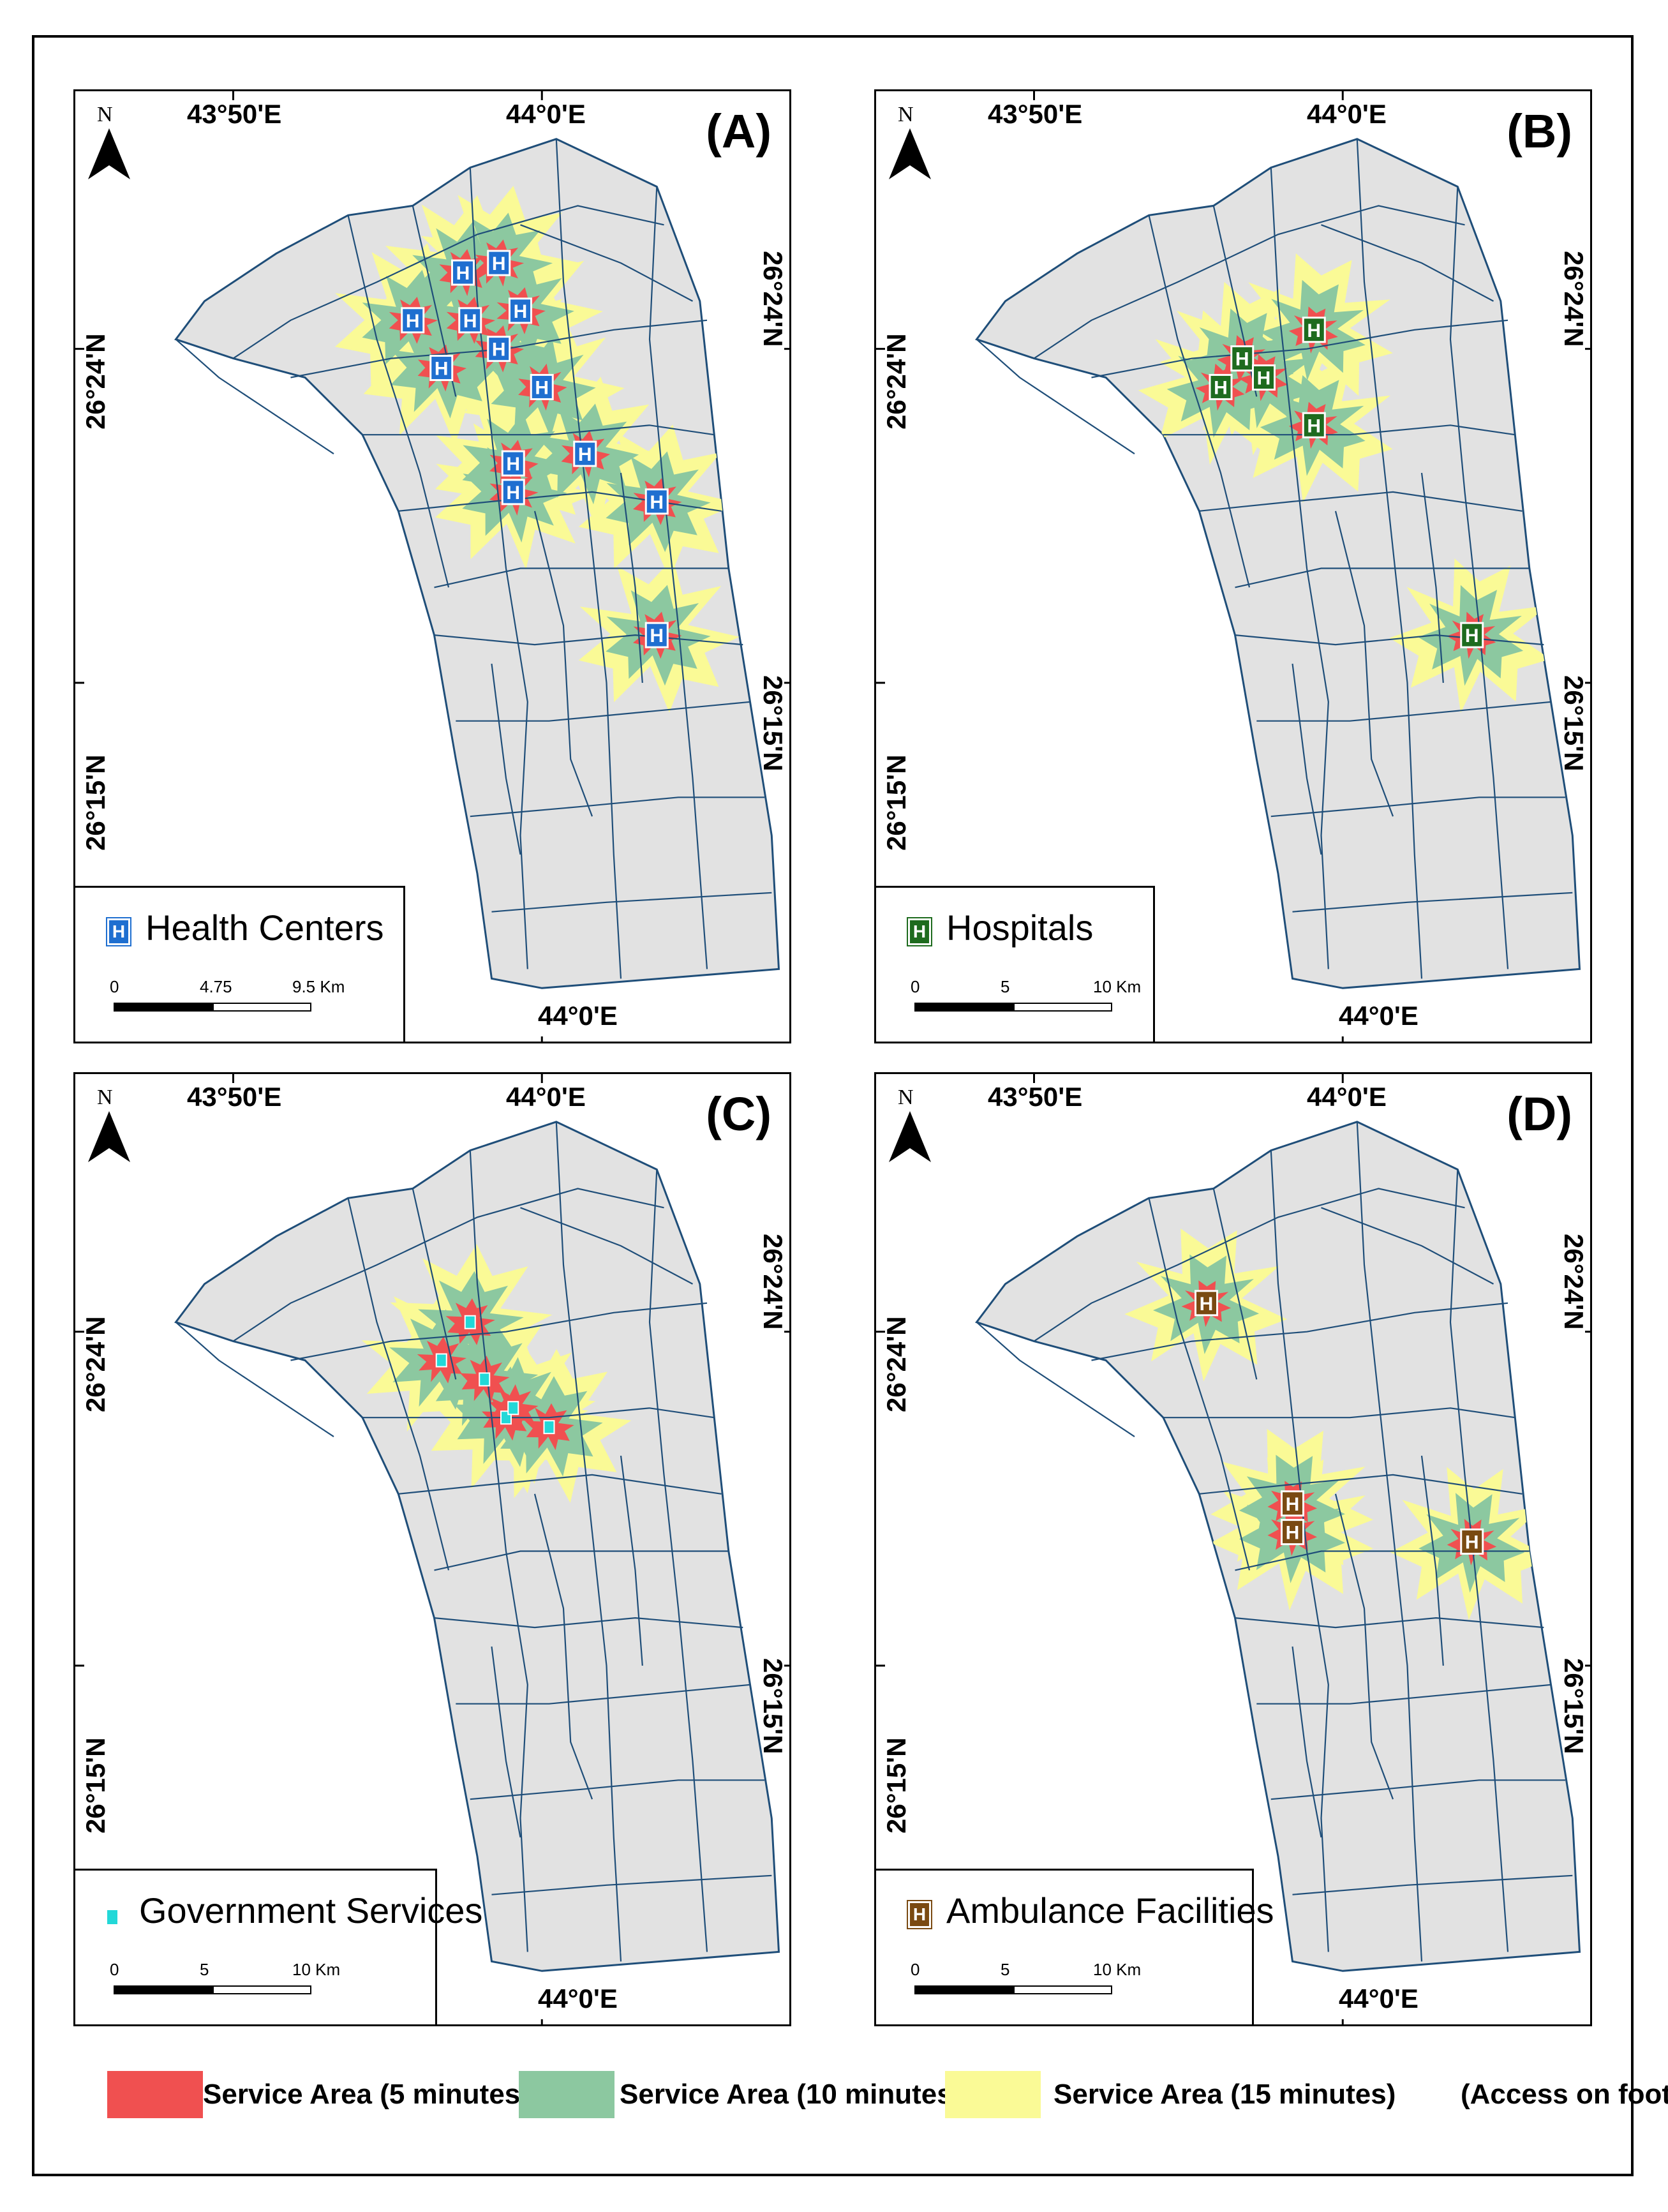 The width and height of the screenshot is (1668, 2212). I want to click on legend-label-15min: Service Area (15 minutes), so click(1225, 2094).